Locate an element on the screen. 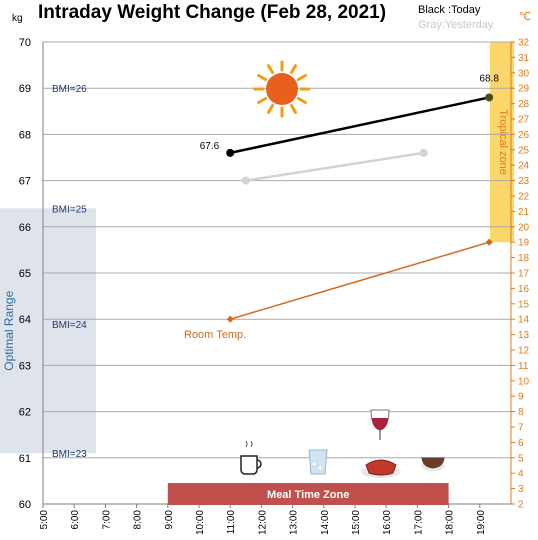 The image size is (538, 540). series-line-today is located at coordinates (359, 125).